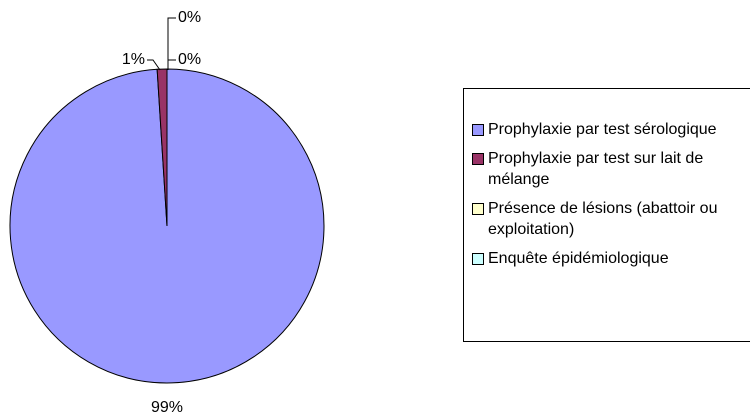 This screenshot has height=416, width=750. I want to click on legend-item: Prophylaxie par test sur lait de mélange, so click(611, 169).